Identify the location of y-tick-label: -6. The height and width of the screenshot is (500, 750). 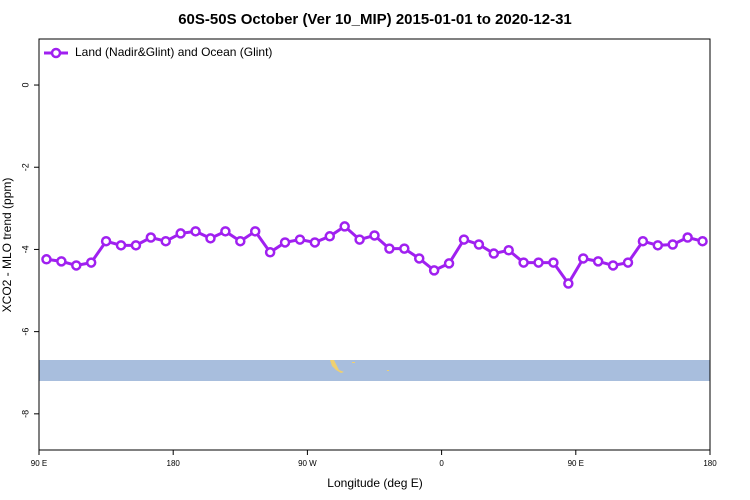
(25, 332).